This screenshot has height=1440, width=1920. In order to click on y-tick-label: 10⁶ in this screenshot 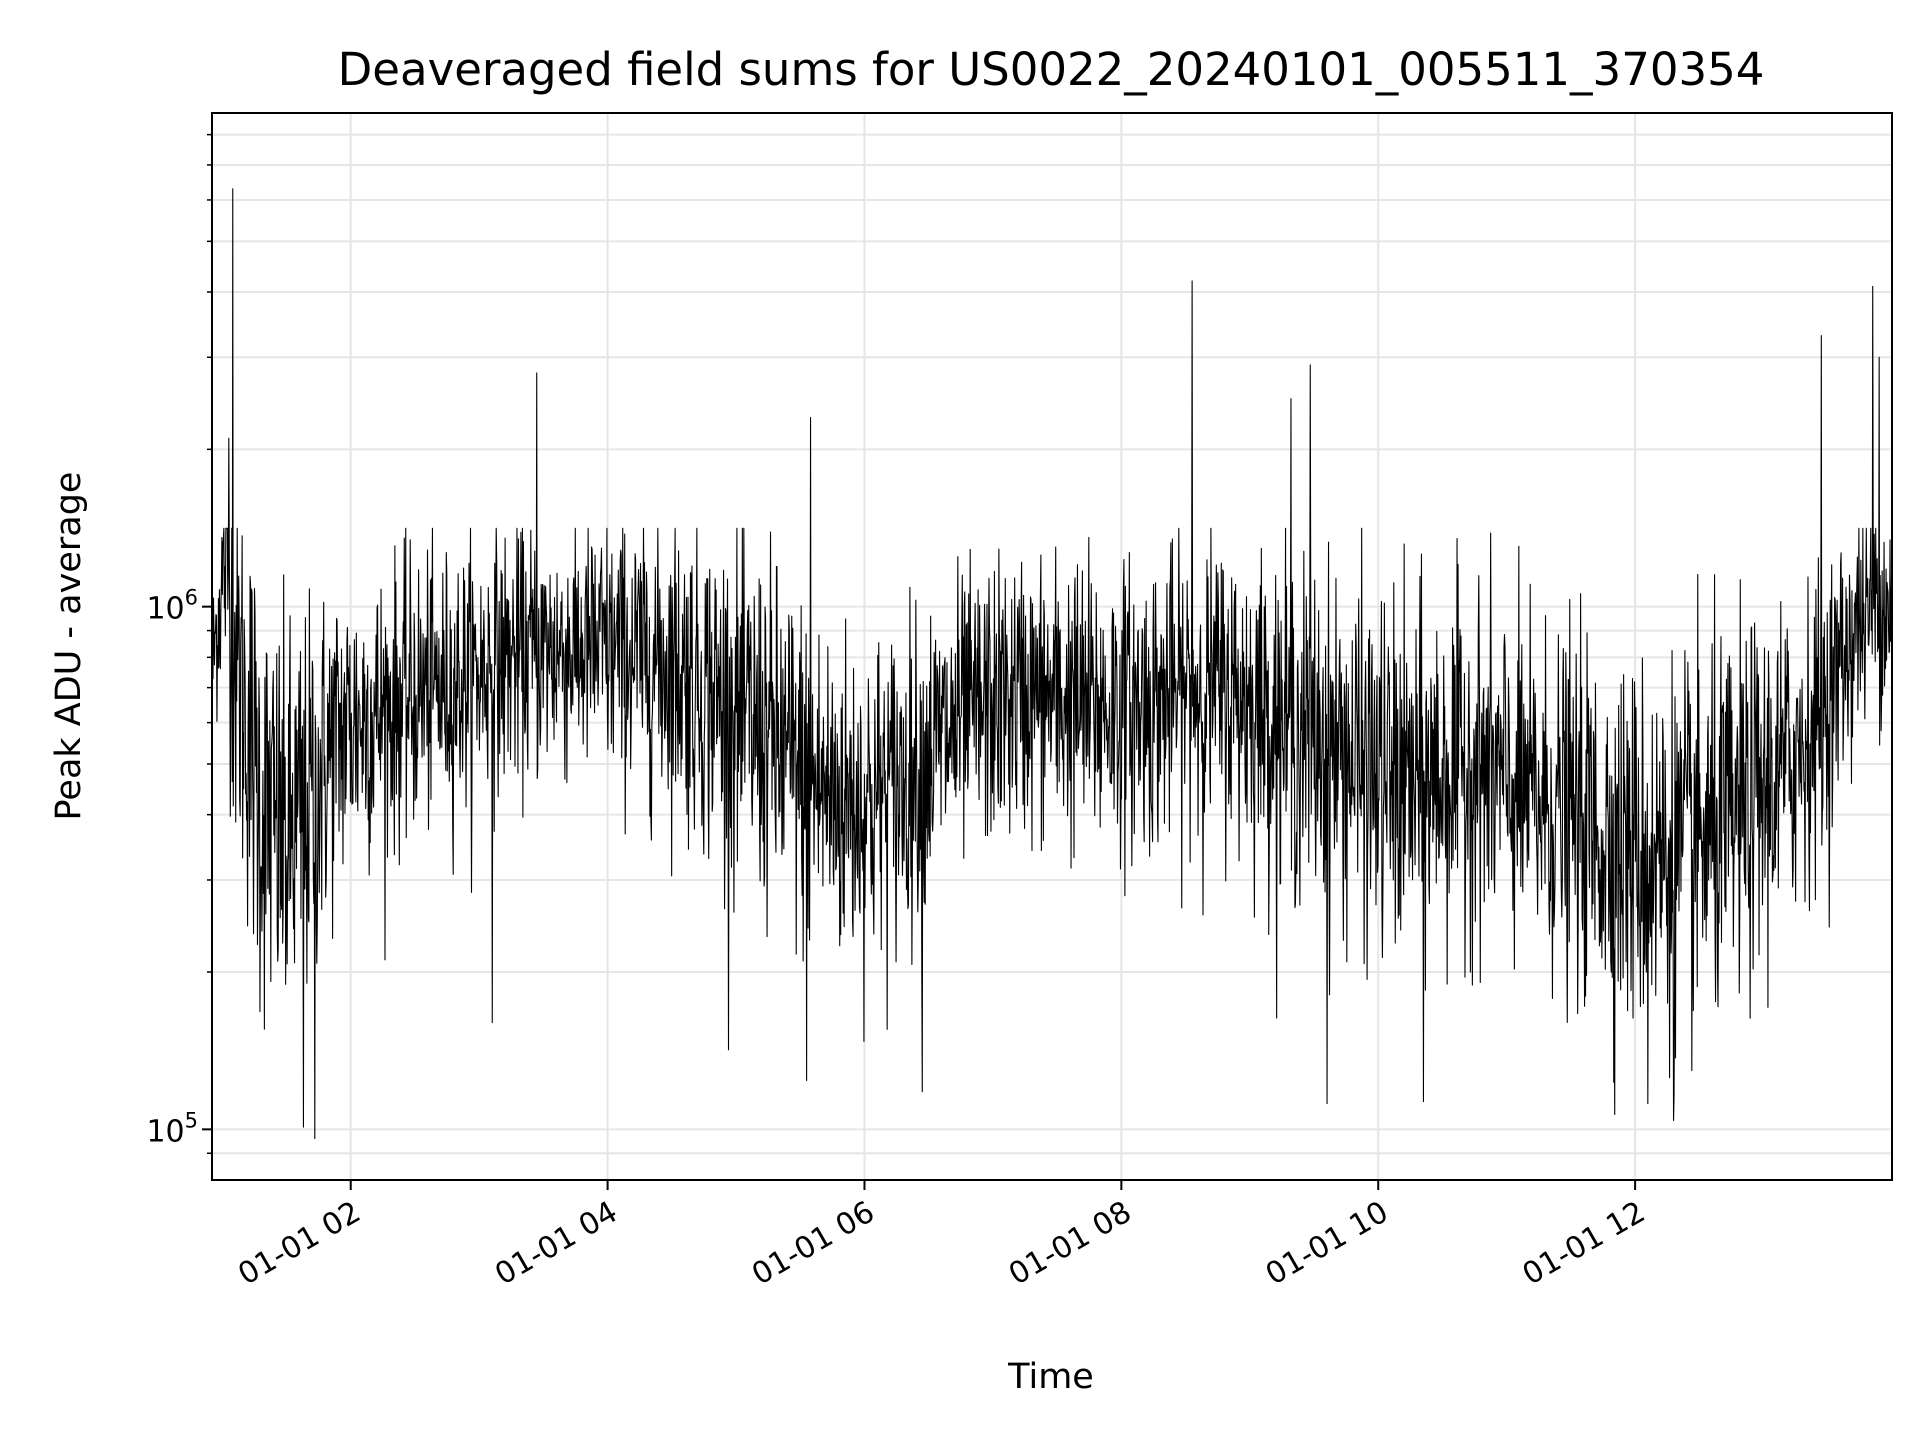, I will do `click(172, 606)`.